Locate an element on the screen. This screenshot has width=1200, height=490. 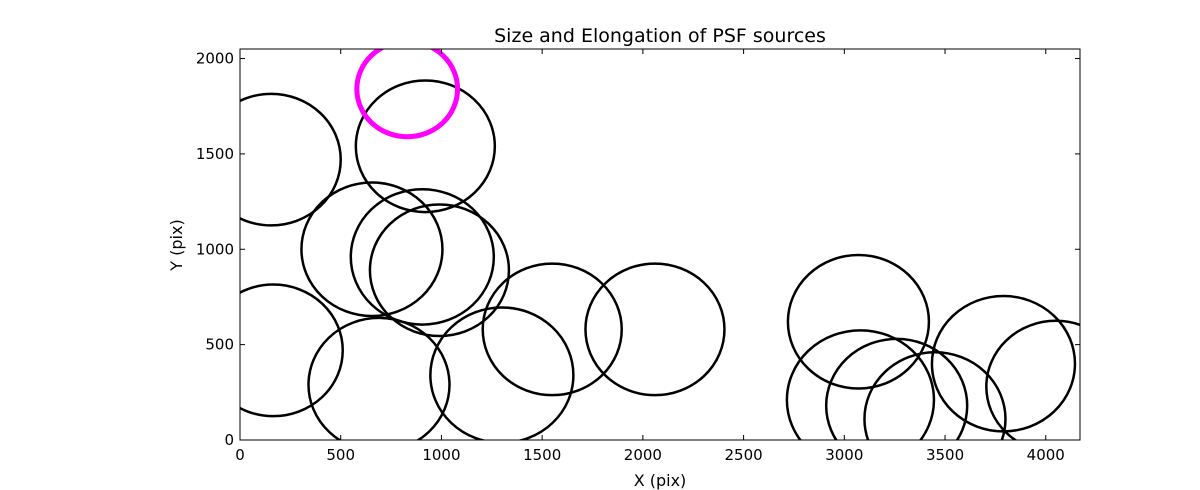
x-tick-label: 2500 is located at coordinates (744, 455).